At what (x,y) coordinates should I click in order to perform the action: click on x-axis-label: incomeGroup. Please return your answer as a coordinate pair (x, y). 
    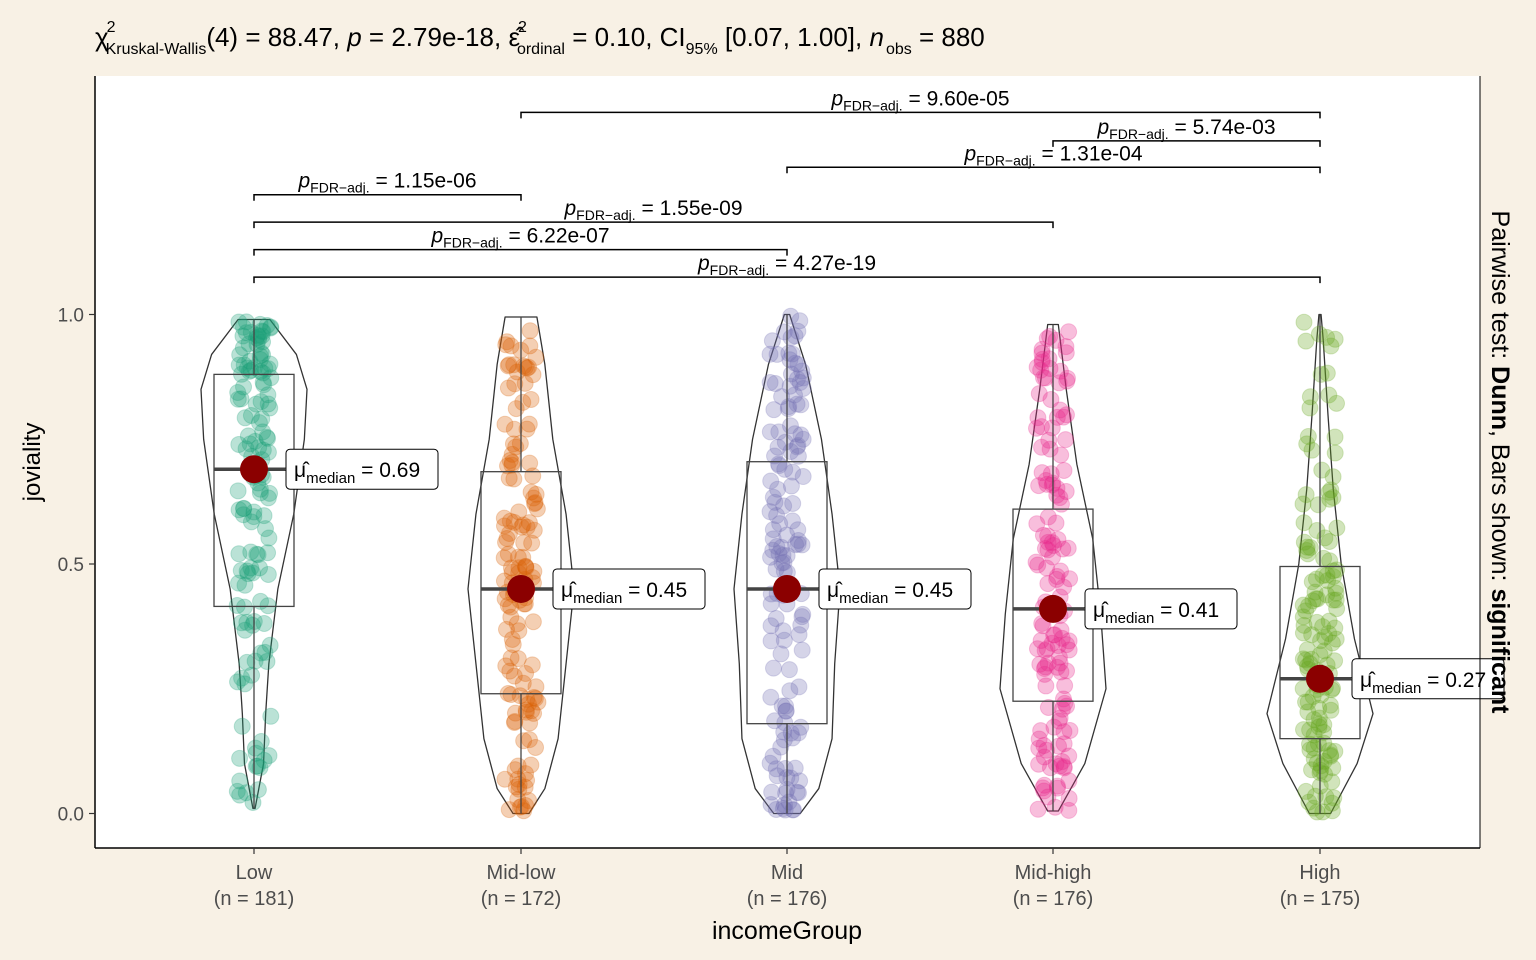
    Looking at the image, I should click on (787, 931).